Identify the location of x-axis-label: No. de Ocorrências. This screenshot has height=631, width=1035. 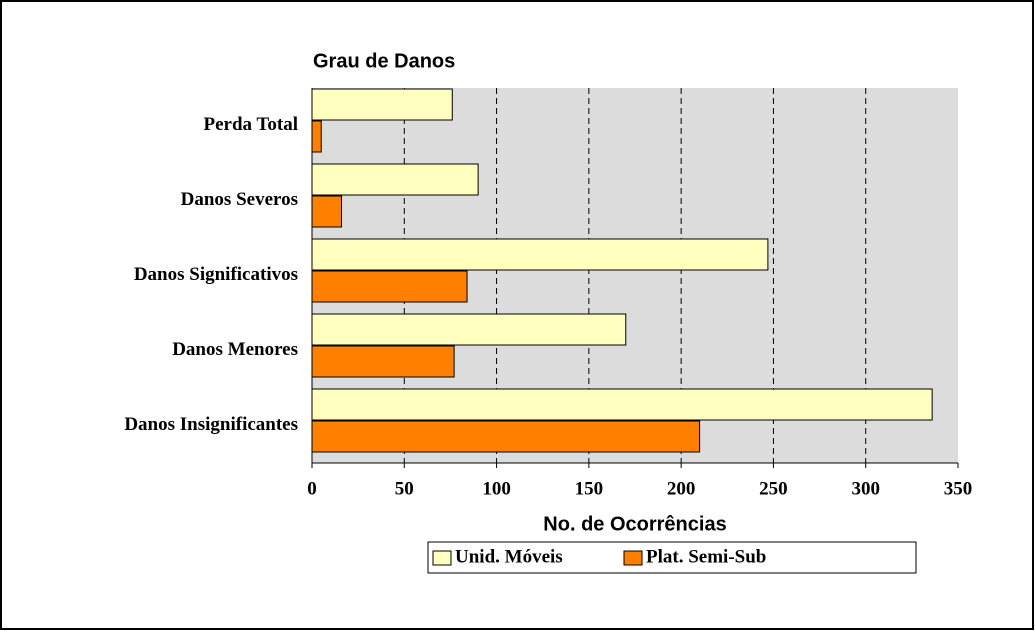
(634, 524).